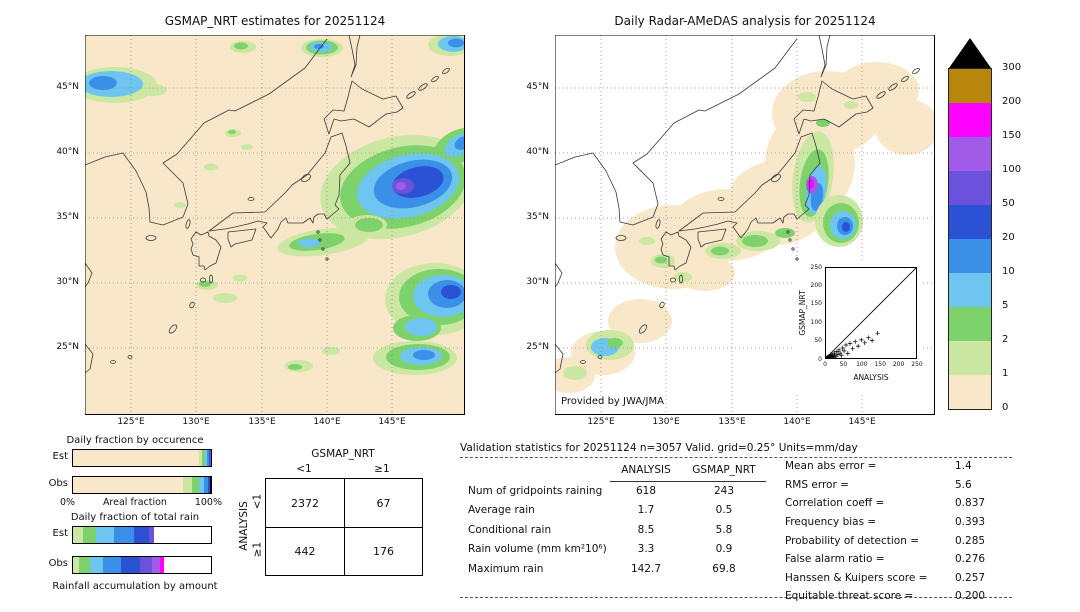 The width and height of the screenshot is (1080, 612). Describe the element at coordinates (818, 341) in the screenshot. I see `inset-ytick-label: 50` at that location.